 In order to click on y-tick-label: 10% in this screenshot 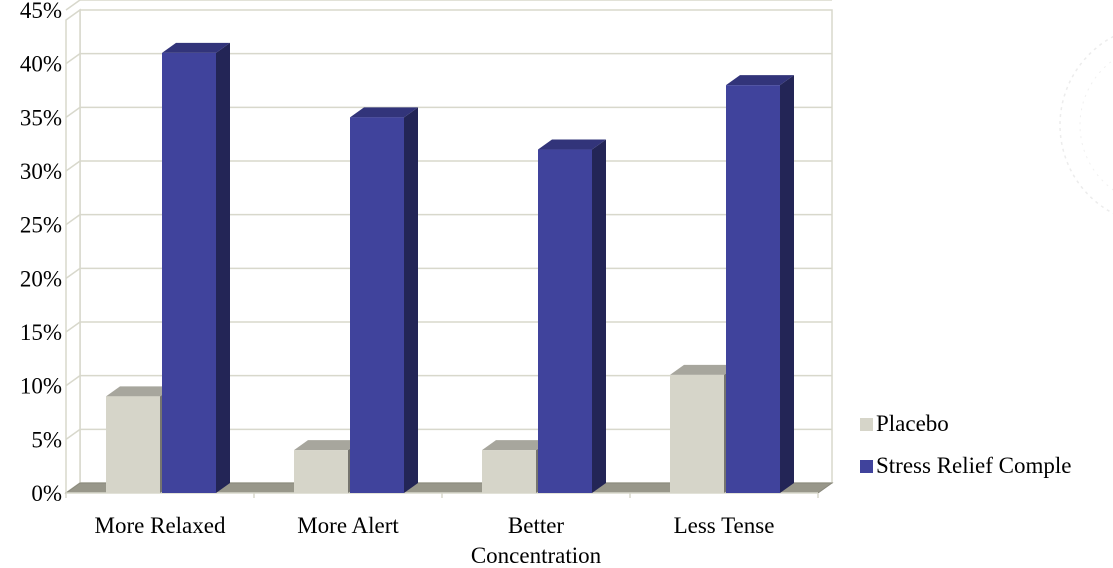, I will do `click(41, 386)`.